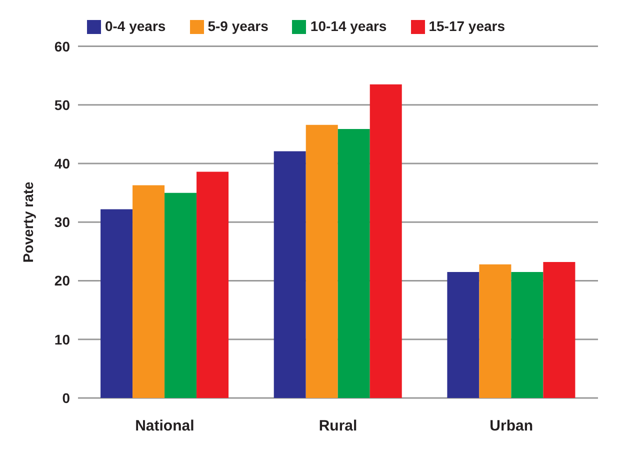 Image resolution: width=620 pixels, height=460 pixels. Describe the element at coordinates (28, 222) in the screenshot. I see `y-axis-title: Poverty rate` at that location.